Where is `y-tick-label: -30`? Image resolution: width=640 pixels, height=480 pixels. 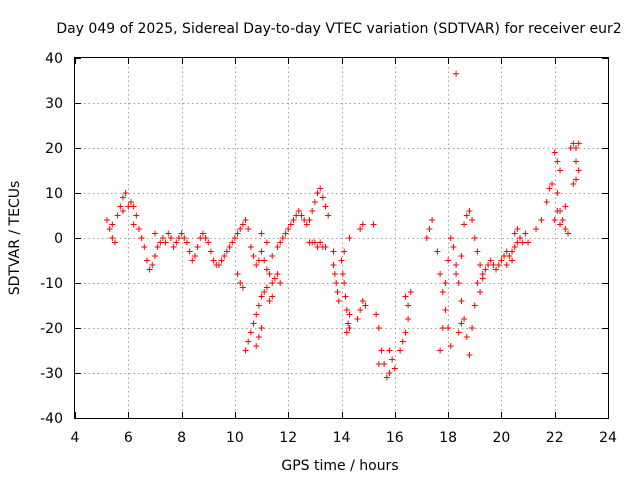
y-tick-label: -30 is located at coordinates (51, 374).